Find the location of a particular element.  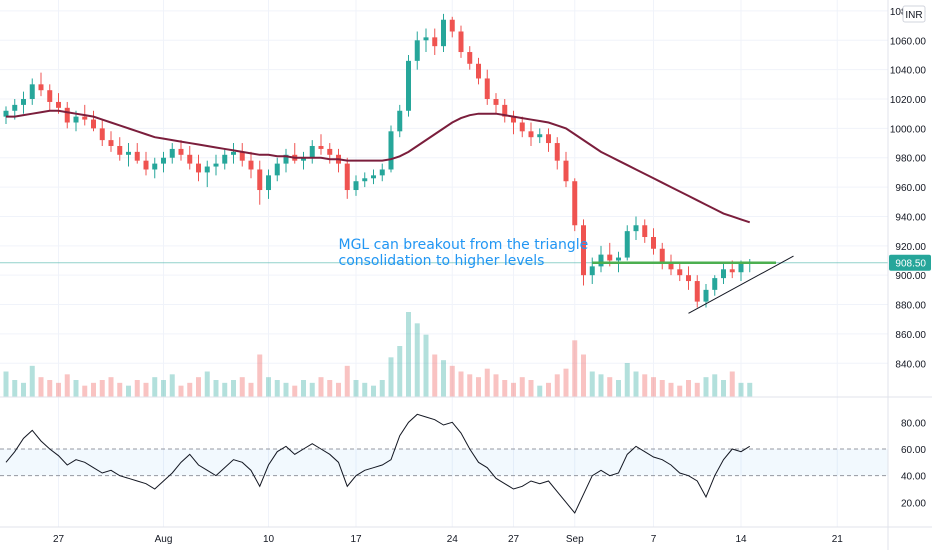

rsi-line is located at coordinates (378, 463).